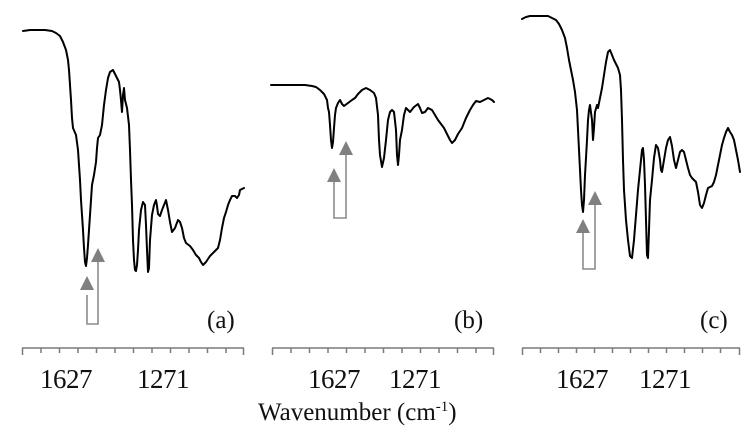  What do you see at coordinates (92, 286) in the screenshot?
I see `band-marker-arrows-a` at bounding box center [92, 286].